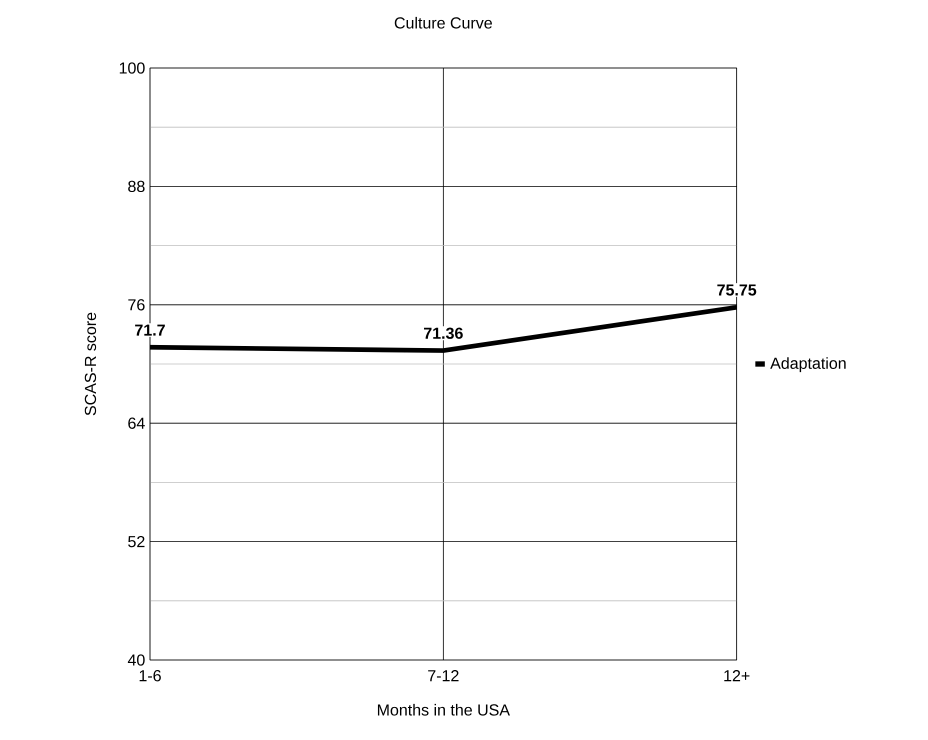  Describe the element at coordinates (136, 660) in the screenshot. I see `y-tick-label: 40` at that location.